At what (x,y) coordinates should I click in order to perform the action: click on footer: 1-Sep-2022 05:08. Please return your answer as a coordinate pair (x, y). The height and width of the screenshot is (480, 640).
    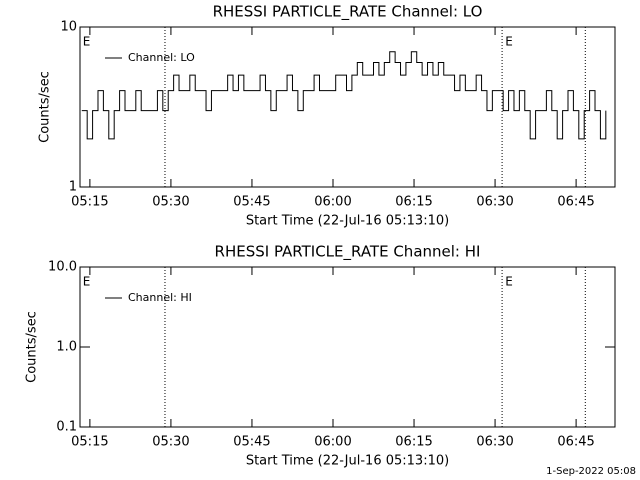
    Looking at the image, I should click on (591, 471).